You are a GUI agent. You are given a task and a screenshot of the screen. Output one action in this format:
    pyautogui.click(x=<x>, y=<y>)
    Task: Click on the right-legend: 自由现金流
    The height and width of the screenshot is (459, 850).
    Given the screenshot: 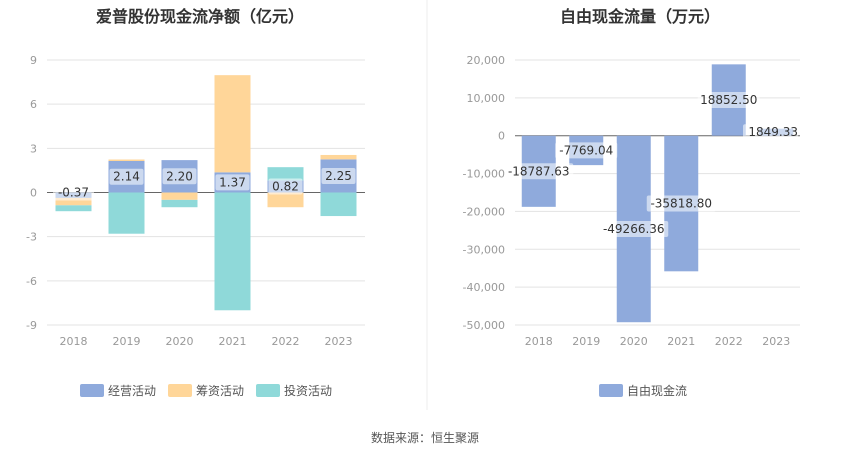 What is the action you would take?
    pyautogui.click(x=643, y=390)
    